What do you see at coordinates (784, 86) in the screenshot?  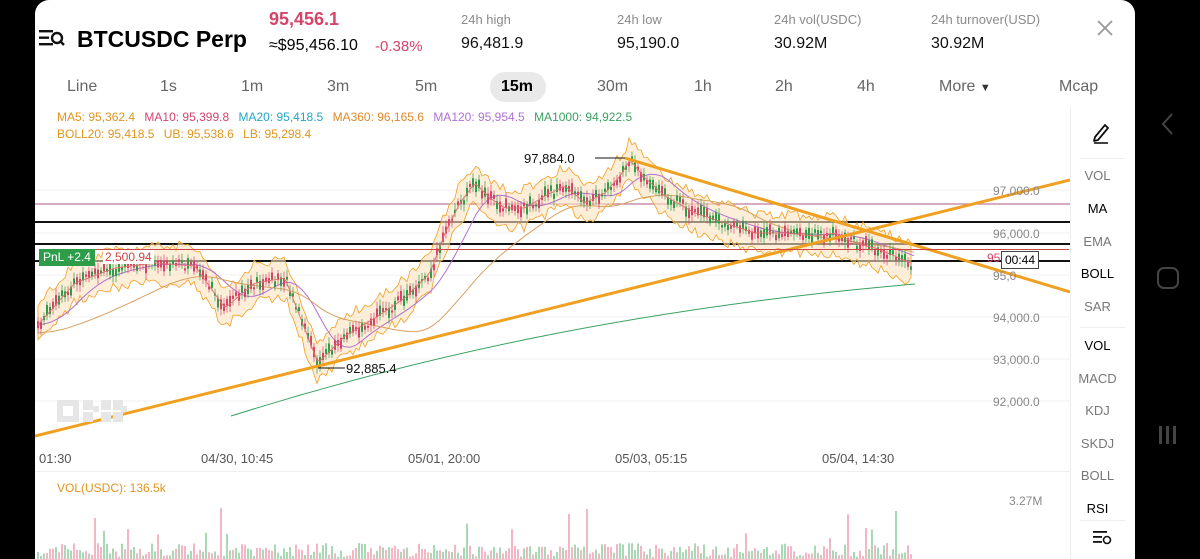 I see `tf-2h: 2h` at bounding box center [784, 86].